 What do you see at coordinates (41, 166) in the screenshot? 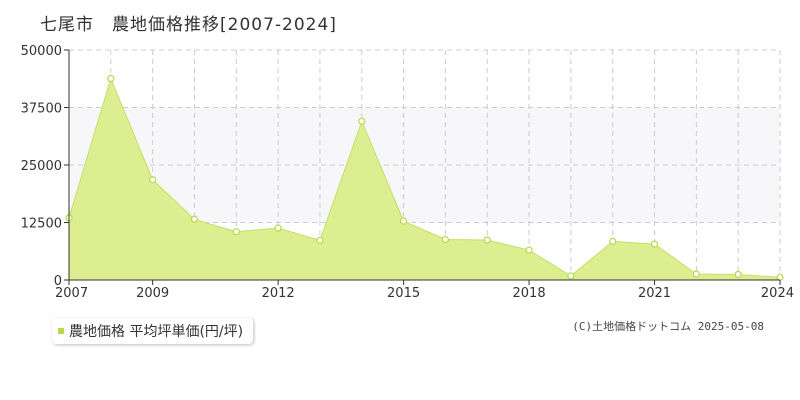
I see `y-tick-label: 25000` at bounding box center [41, 166].